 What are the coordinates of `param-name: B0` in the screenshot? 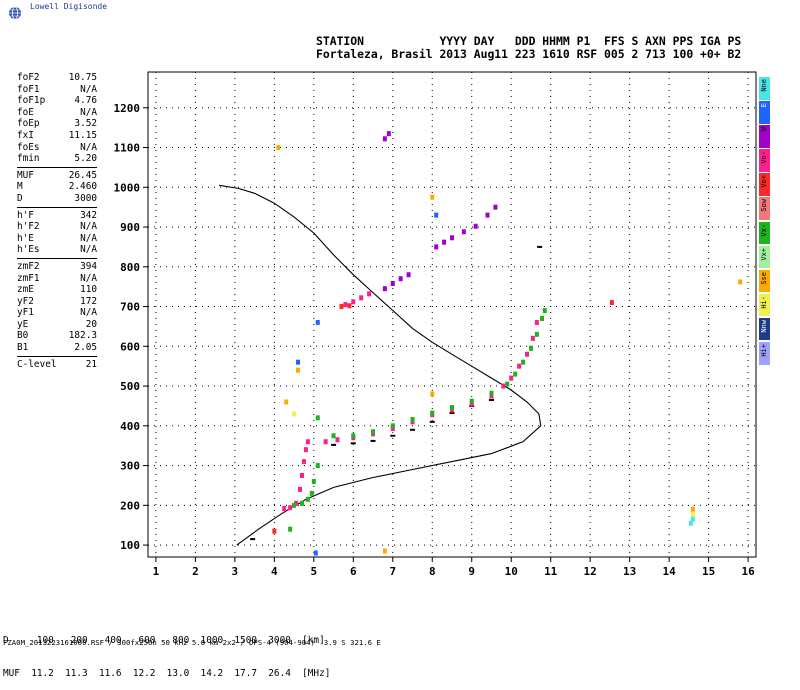 It's located at (23, 336).